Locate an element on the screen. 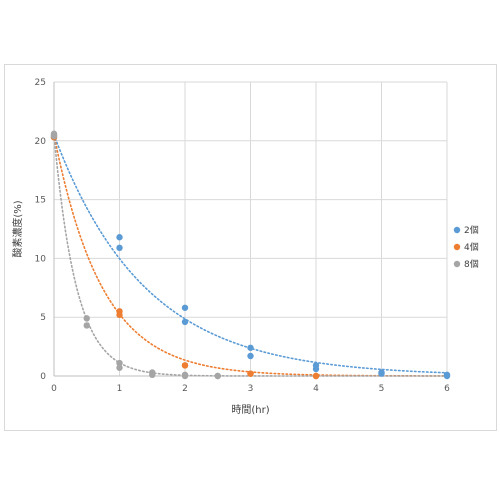 The width and height of the screenshot is (500, 500). y-tick-label: 5 is located at coordinates (43, 318).